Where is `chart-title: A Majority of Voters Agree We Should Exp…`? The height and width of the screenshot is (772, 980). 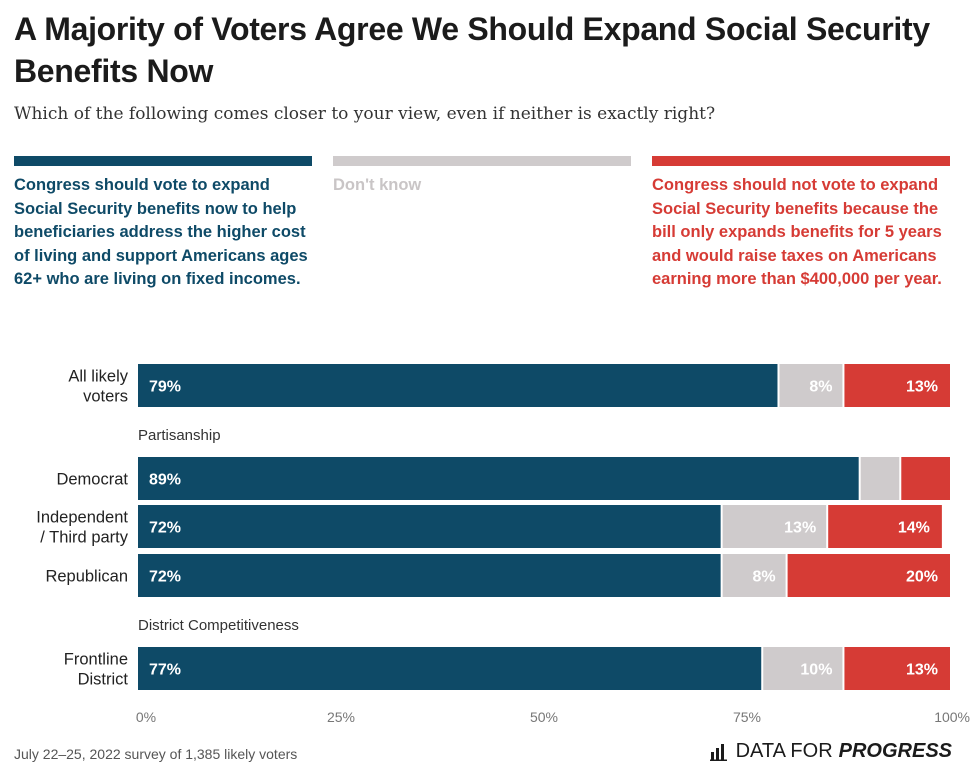 chart-title: A Majority of Voters Agree We Should Exp… is located at coordinates (472, 50).